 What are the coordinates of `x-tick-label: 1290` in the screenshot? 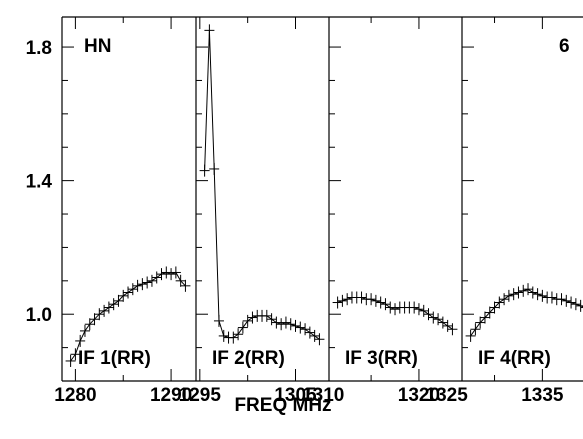 It's located at (171, 395).